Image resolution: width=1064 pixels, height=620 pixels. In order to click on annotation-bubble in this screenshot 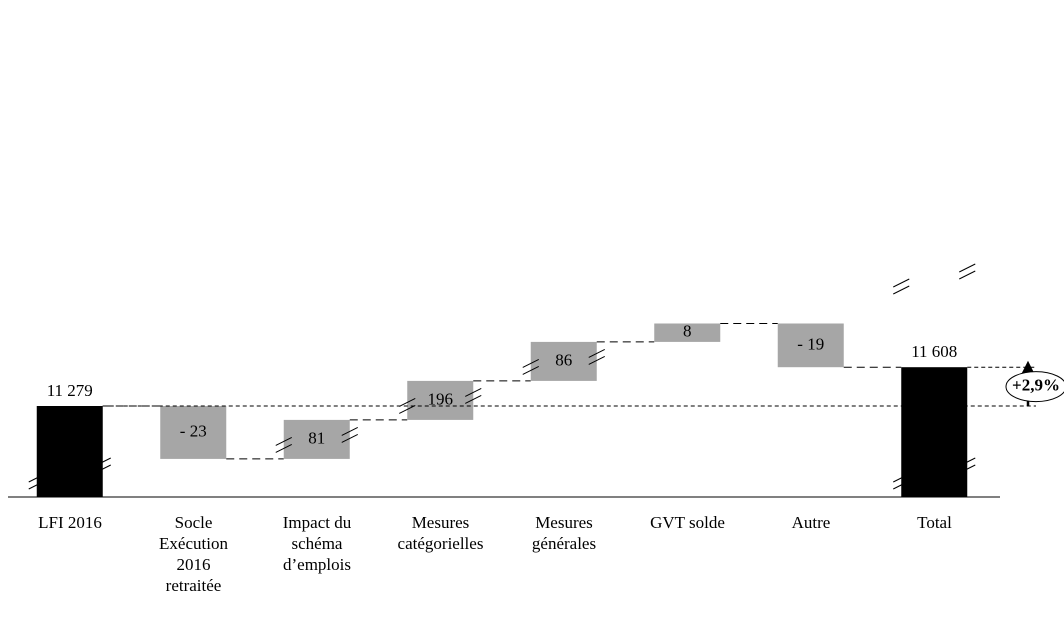, I will do `click(1034, 387)`.